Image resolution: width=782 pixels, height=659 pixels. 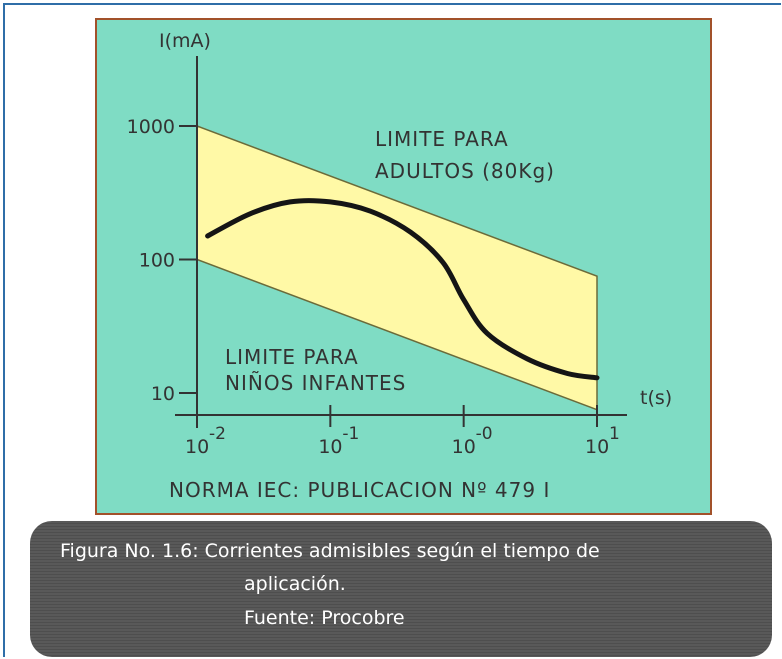 What do you see at coordinates (484, 434) in the screenshot?
I see `x-tick-label-exponent: -0` at bounding box center [484, 434].